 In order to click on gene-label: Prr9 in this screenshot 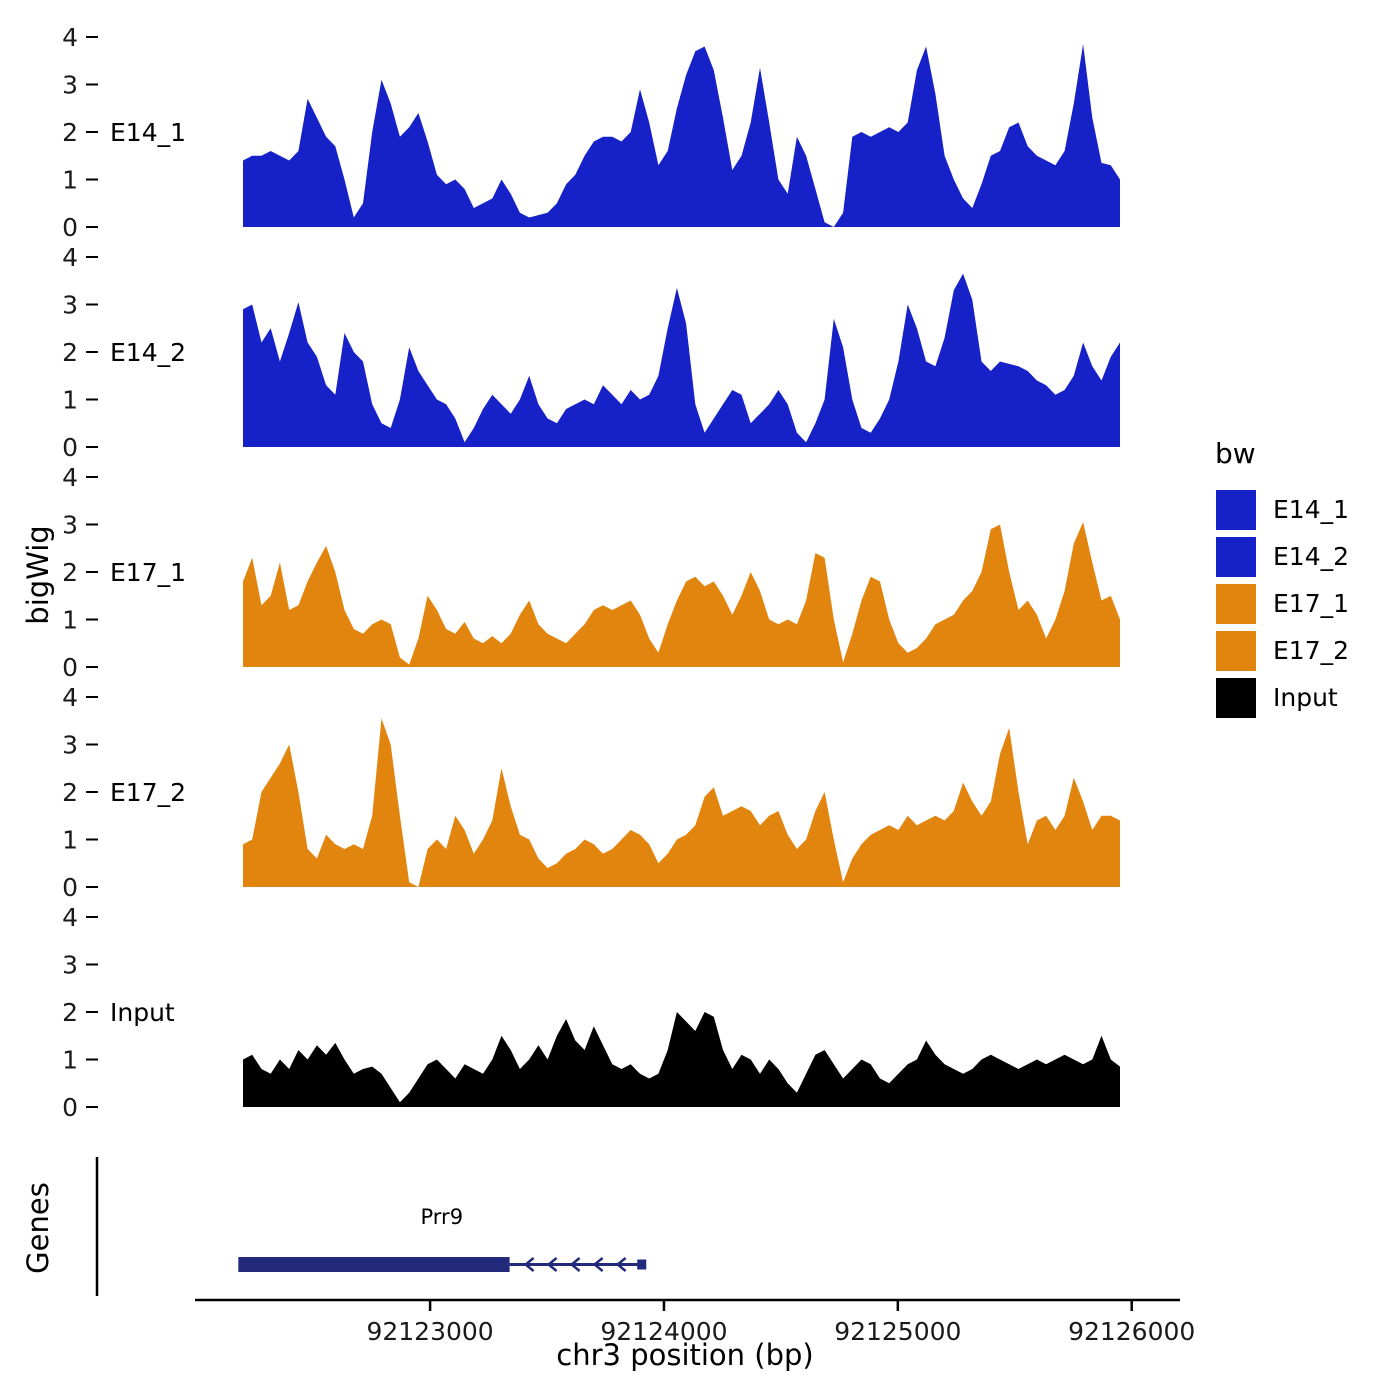, I will do `click(442, 1217)`.